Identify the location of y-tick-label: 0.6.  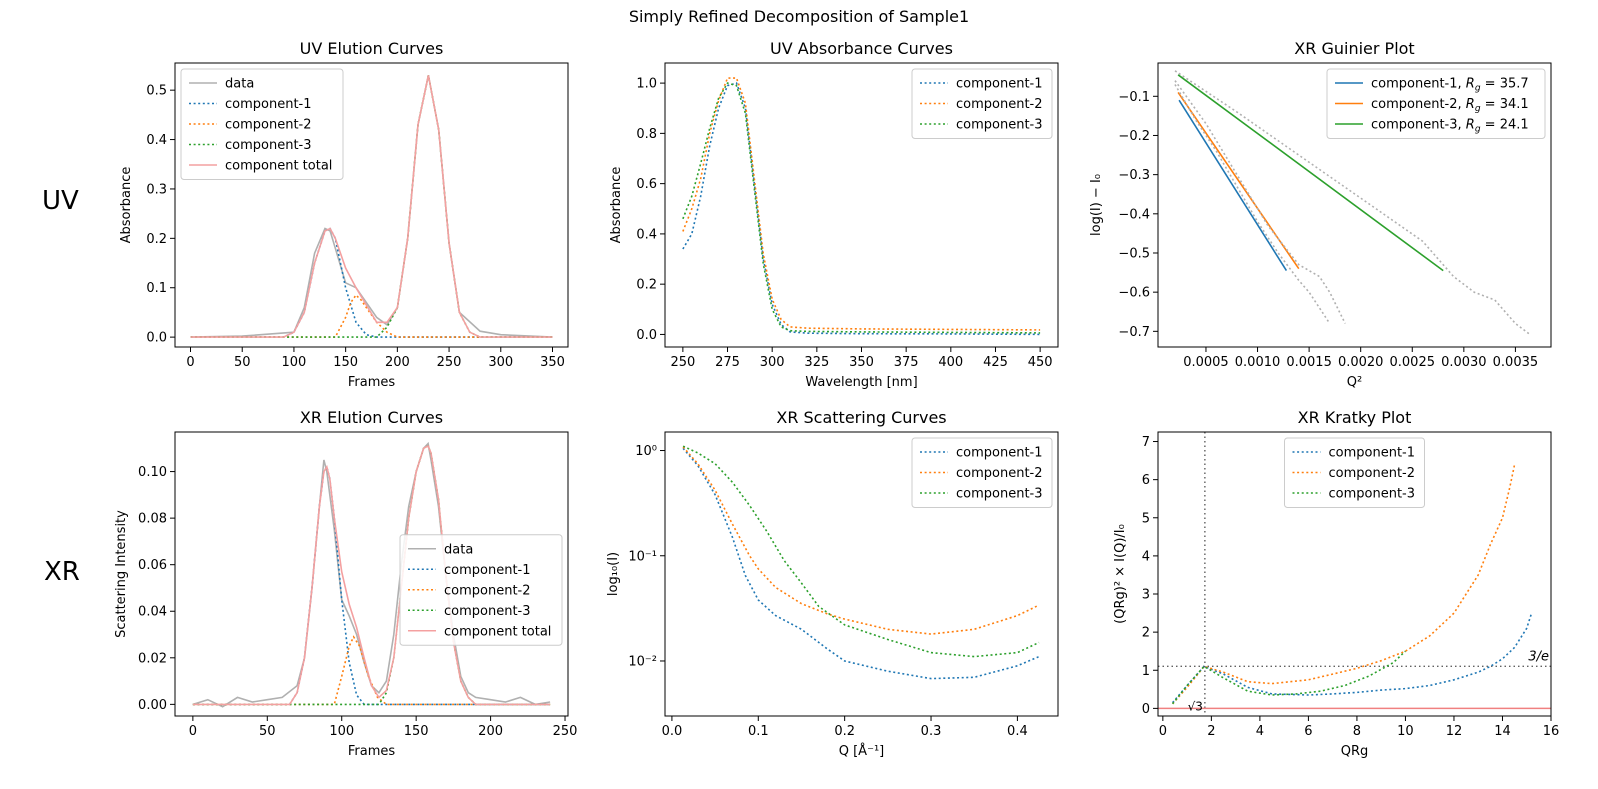
(646, 184).